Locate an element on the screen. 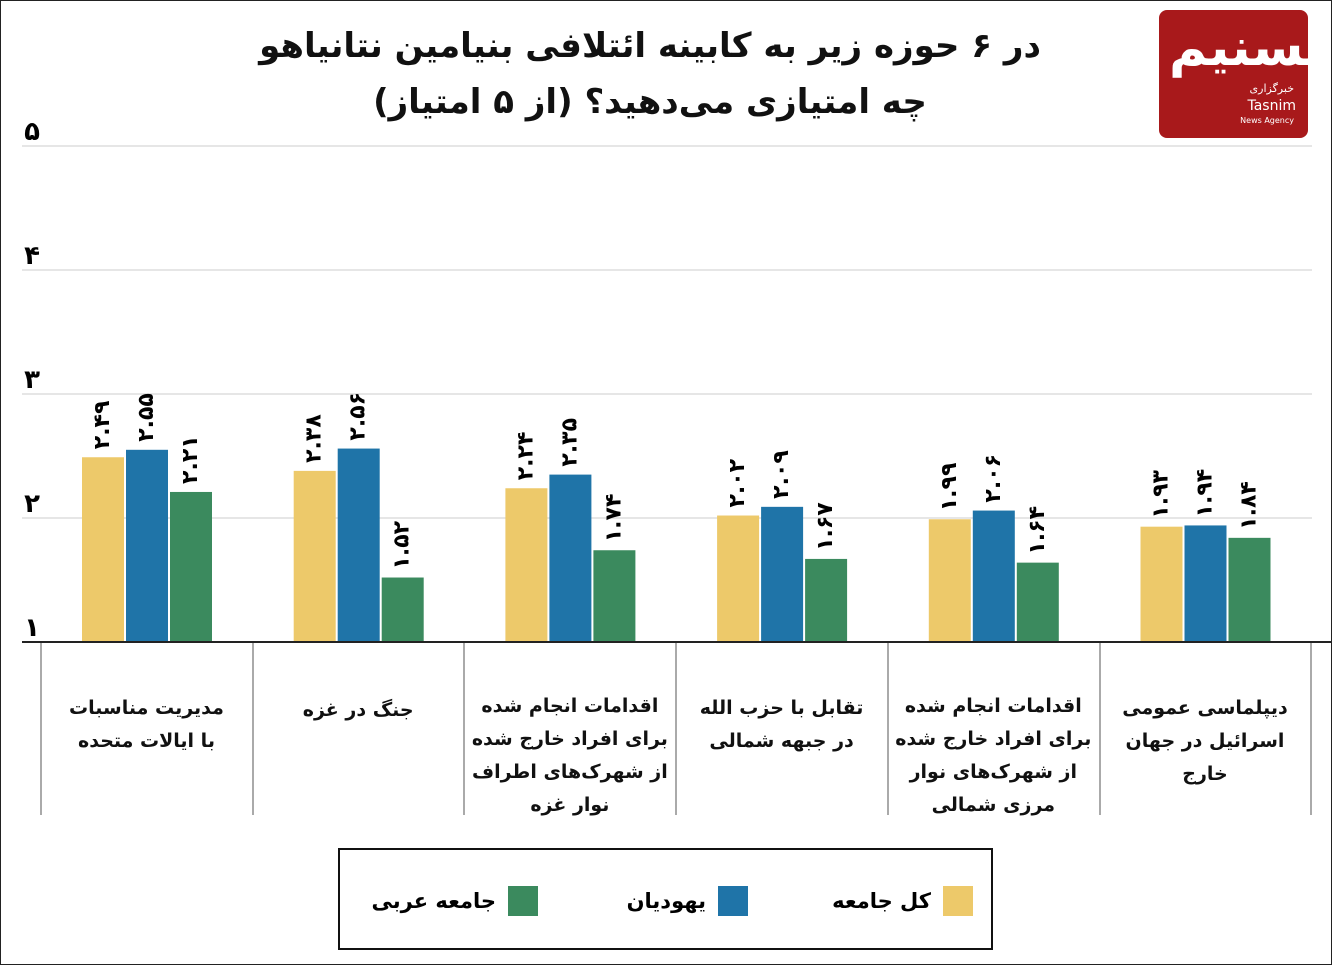  category-line: جنگ در غزه is located at coordinates (358, 710).